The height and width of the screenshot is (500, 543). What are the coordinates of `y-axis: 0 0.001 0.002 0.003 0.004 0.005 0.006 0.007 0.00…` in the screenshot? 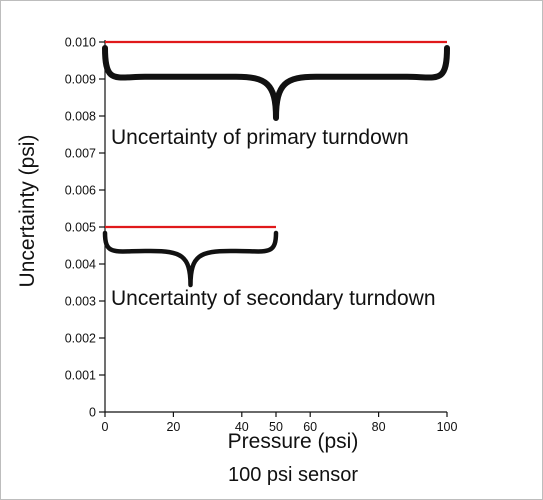 It's located at (85, 228).